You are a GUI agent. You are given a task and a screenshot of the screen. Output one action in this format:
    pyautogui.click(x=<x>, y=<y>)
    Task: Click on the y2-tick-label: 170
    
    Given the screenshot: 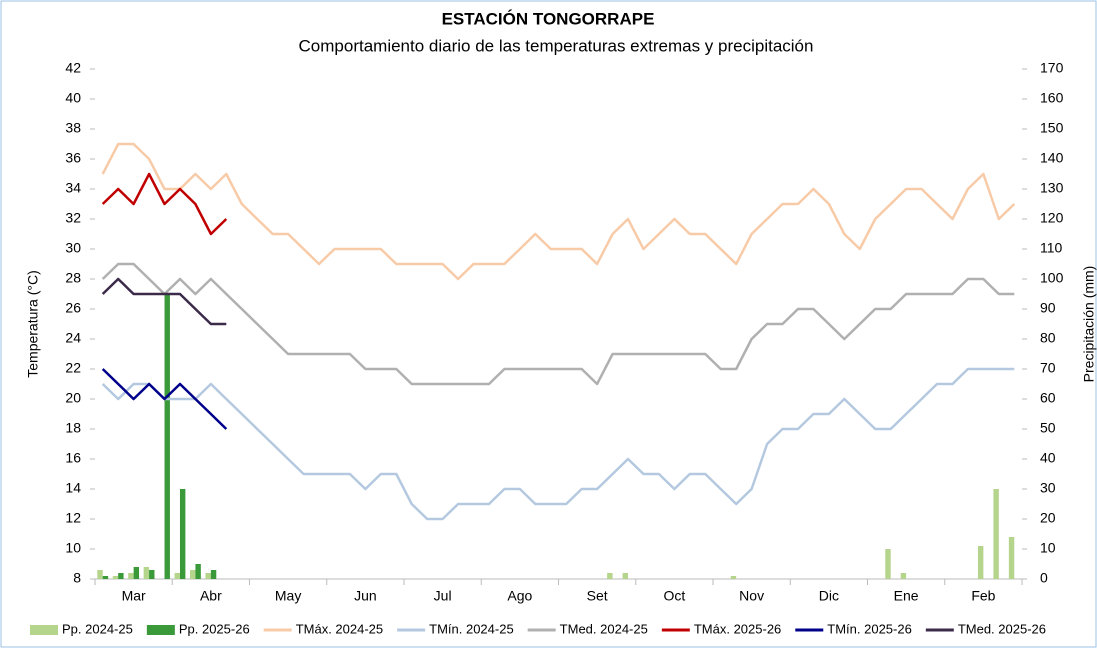 What is the action you would take?
    pyautogui.click(x=1052, y=68)
    